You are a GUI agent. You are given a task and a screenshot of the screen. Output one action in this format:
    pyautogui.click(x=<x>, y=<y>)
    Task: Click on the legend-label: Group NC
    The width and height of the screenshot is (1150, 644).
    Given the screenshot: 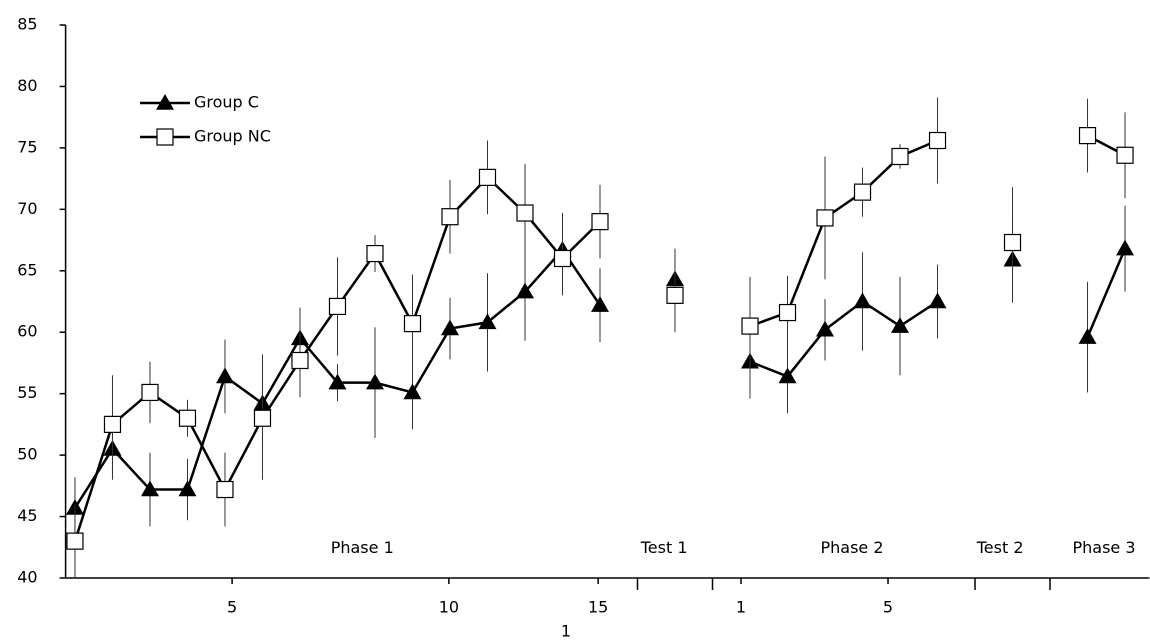 What is the action you would take?
    pyautogui.click(x=232, y=136)
    